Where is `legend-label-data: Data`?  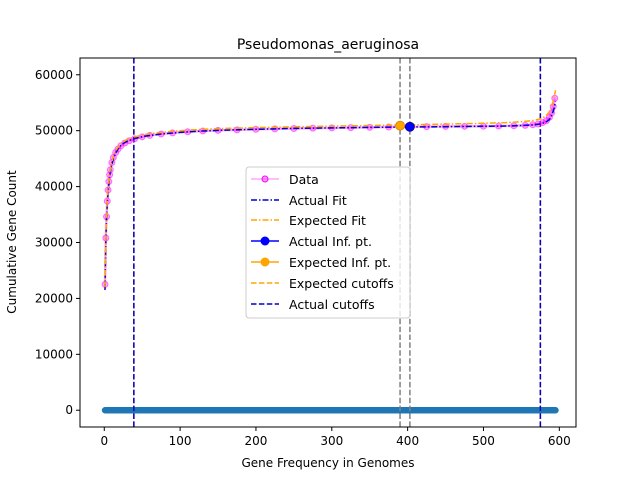
legend-label-data: Data is located at coordinates (304, 179).